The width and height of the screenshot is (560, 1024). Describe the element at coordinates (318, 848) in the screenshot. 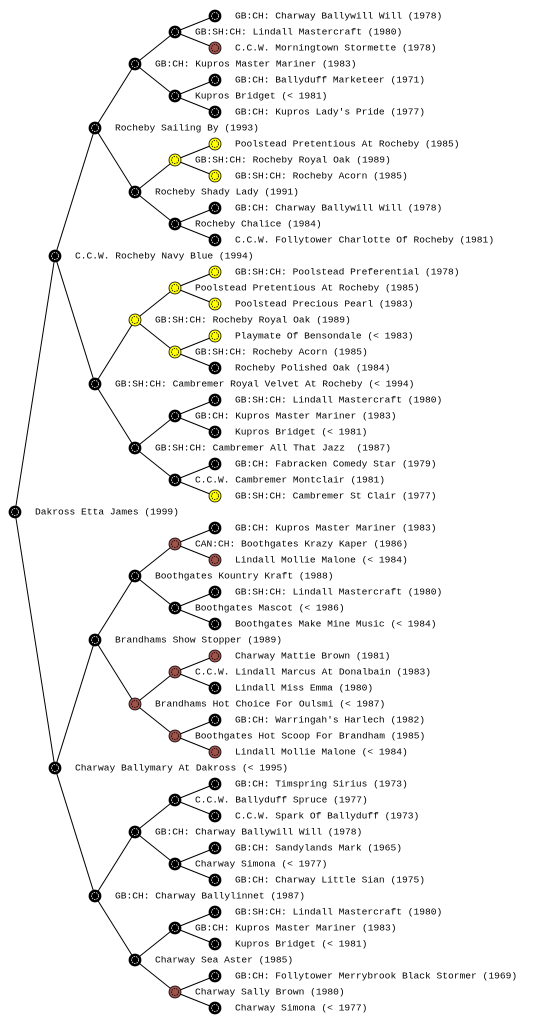

I see `node-label: GB:CH: Sandylands Mark (1965)` at that location.